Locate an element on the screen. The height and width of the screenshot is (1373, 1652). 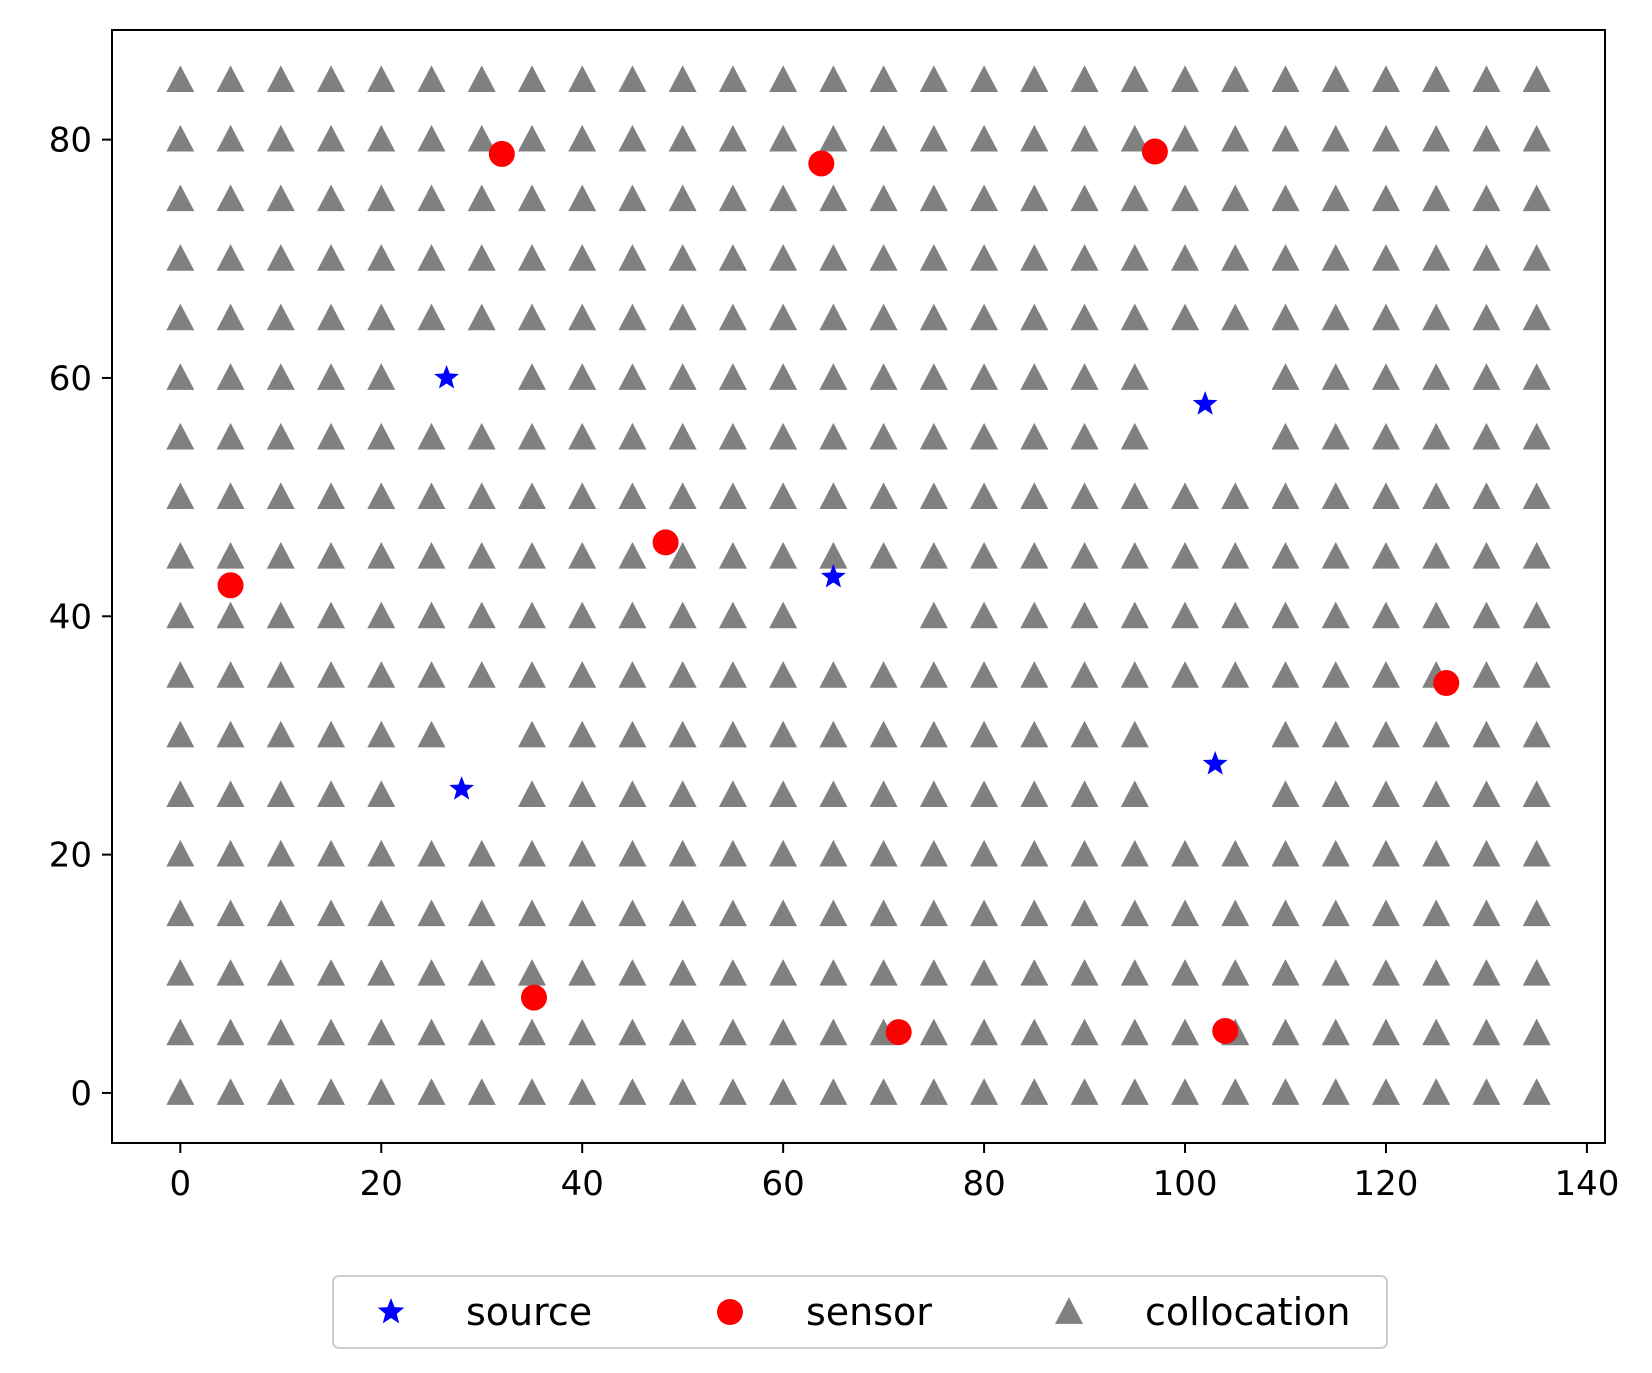
x-tick-label: 140 is located at coordinates (1586, 1184).